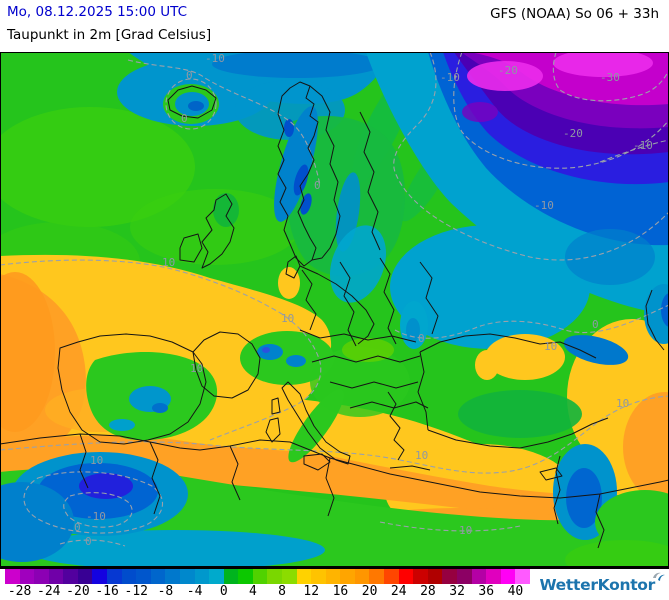 The height and width of the screenshot is (600, 669). I want to click on legend-tick-label: -16, so click(107, 591).